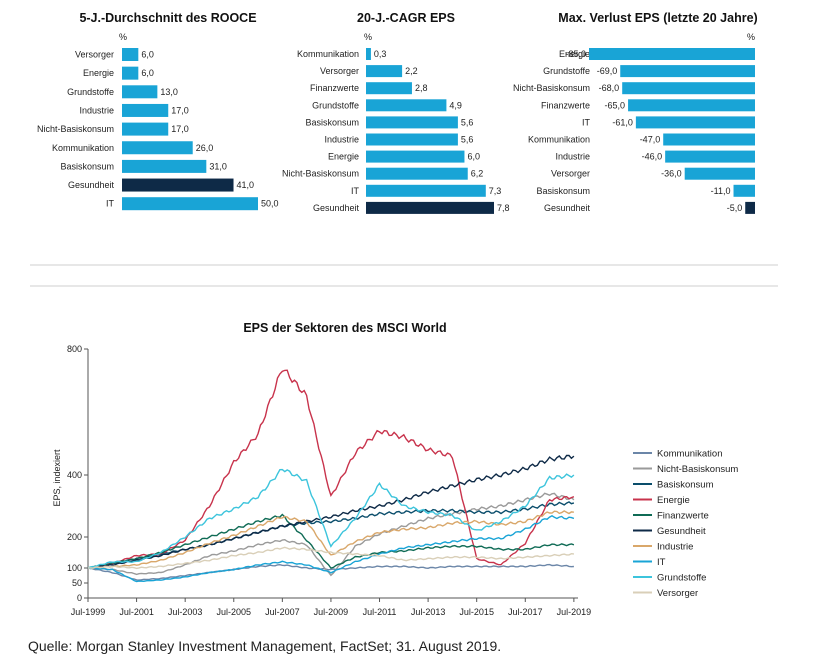 This screenshot has height=666, width=837. I want to click on data-label-basiskonsum: -11,0, so click(721, 191).